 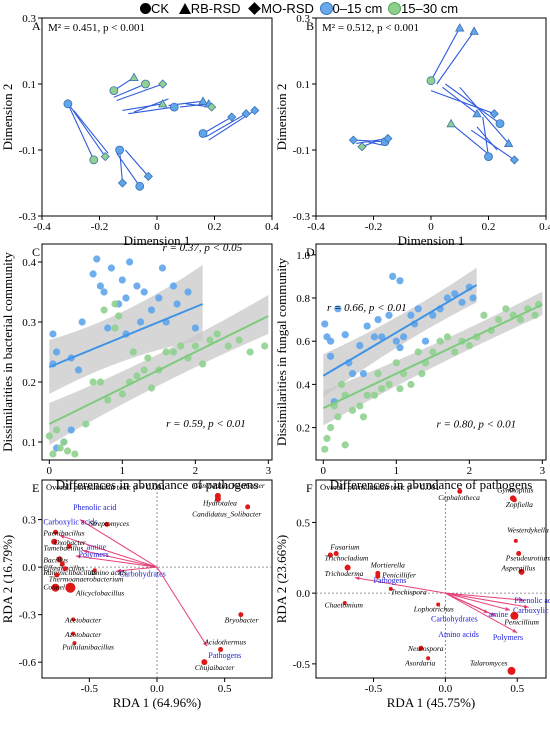 What do you see at coordinates (7, 579) in the screenshot?
I see `y-axis-label: RDA 2 (16.79%)` at bounding box center [7, 579].